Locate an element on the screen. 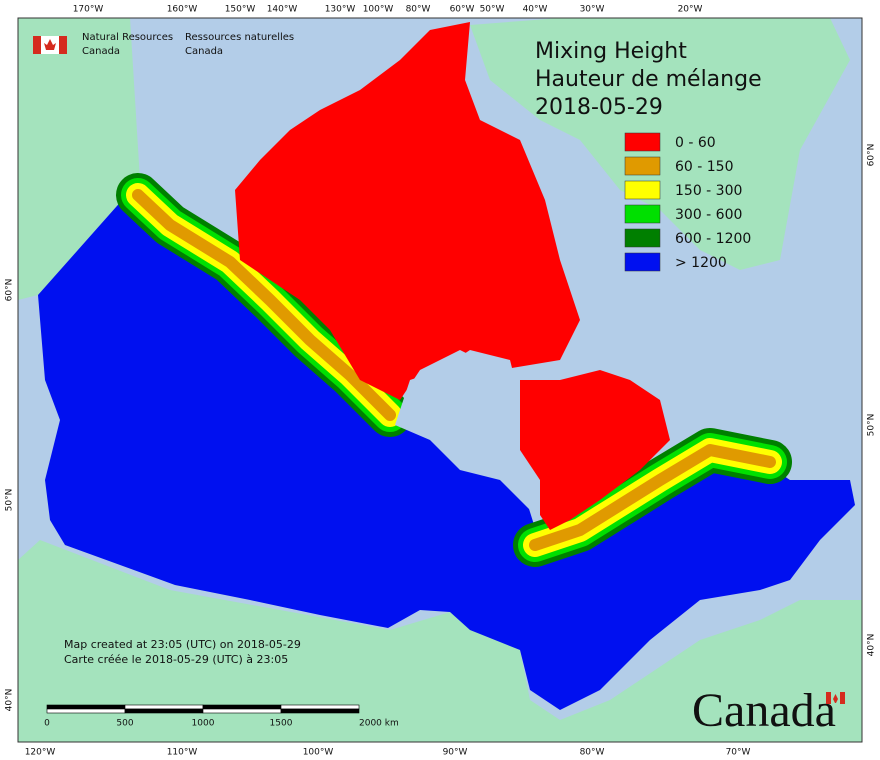  longitude-label: 60°W is located at coordinates (462, 10).